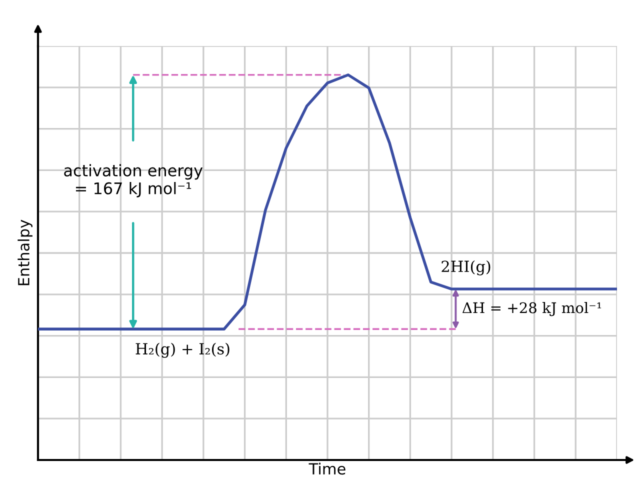  What do you see at coordinates (25, 253) in the screenshot?
I see `y-axis-title: Enthalpy` at bounding box center [25, 253].